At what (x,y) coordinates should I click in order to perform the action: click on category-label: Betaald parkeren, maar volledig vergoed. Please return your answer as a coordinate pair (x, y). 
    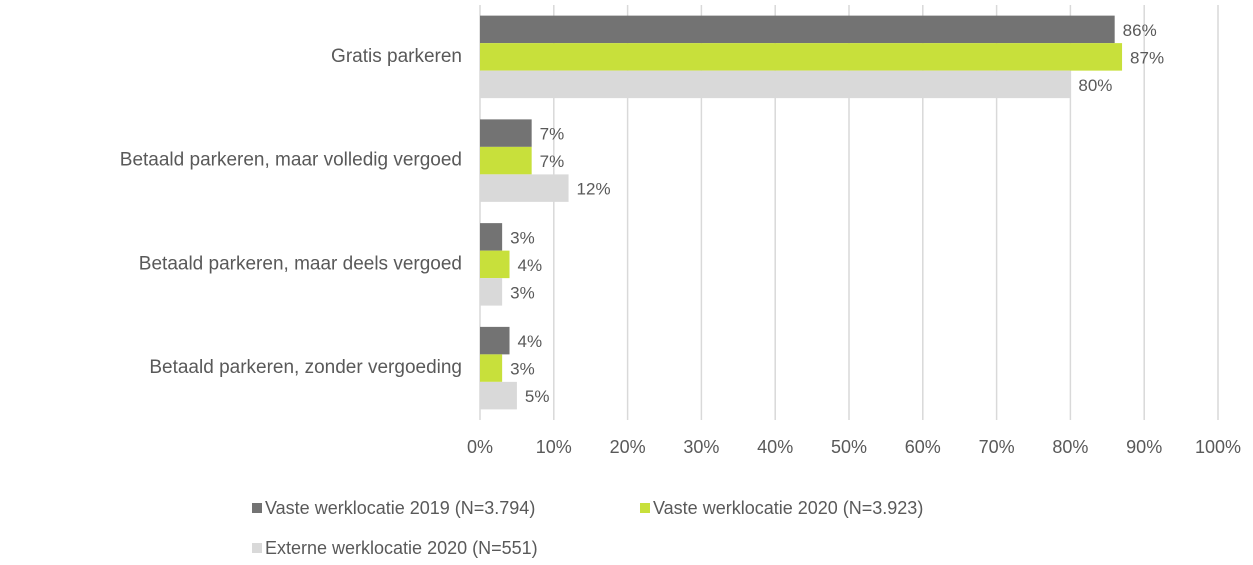
    Looking at the image, I should click on (291, 160).